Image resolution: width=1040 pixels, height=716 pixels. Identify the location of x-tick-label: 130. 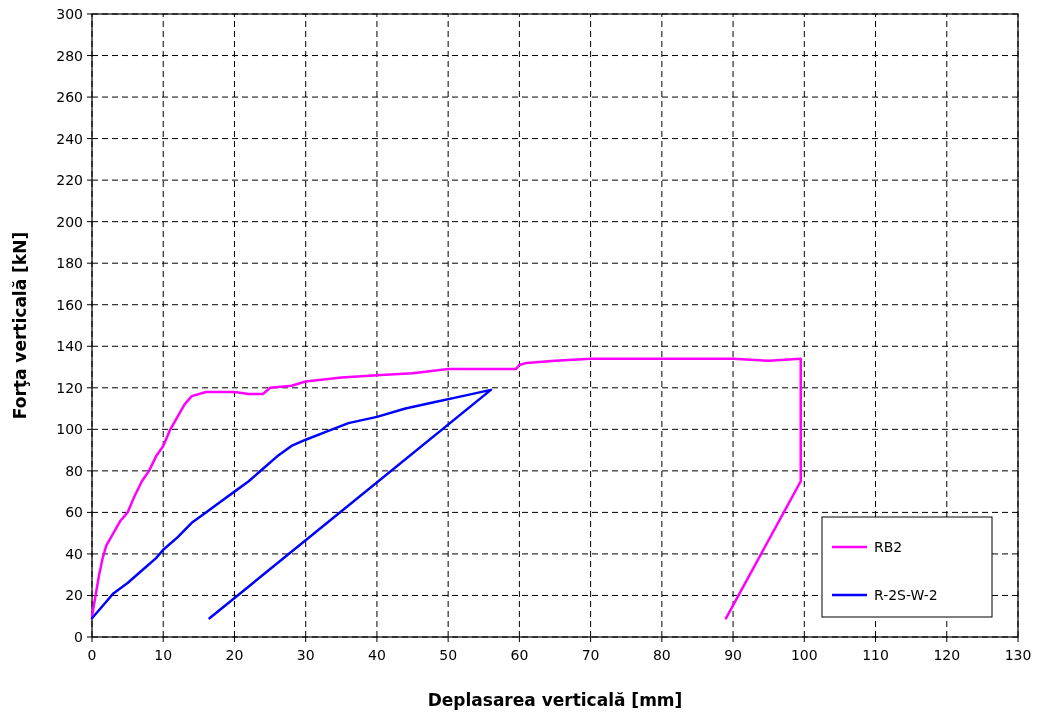
(1018, 655).